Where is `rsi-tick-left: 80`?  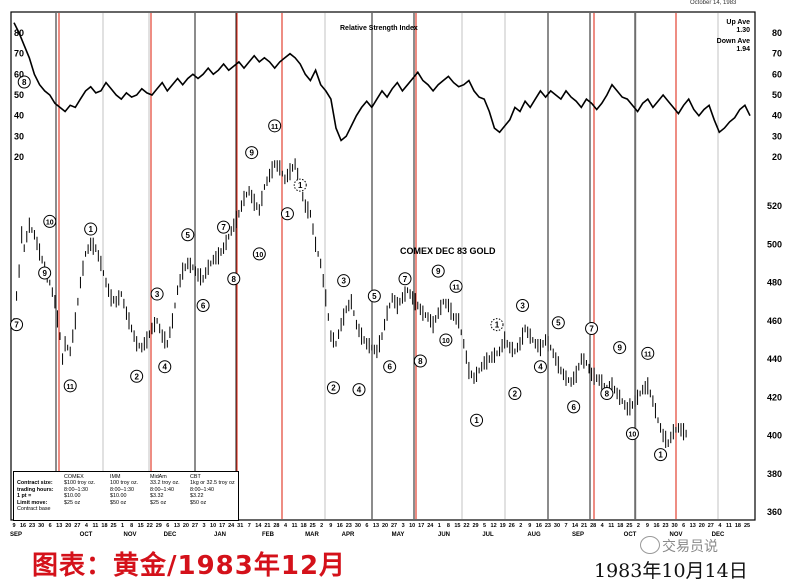
rsi-tick-left: 80 is located at coordinates (19, 33).